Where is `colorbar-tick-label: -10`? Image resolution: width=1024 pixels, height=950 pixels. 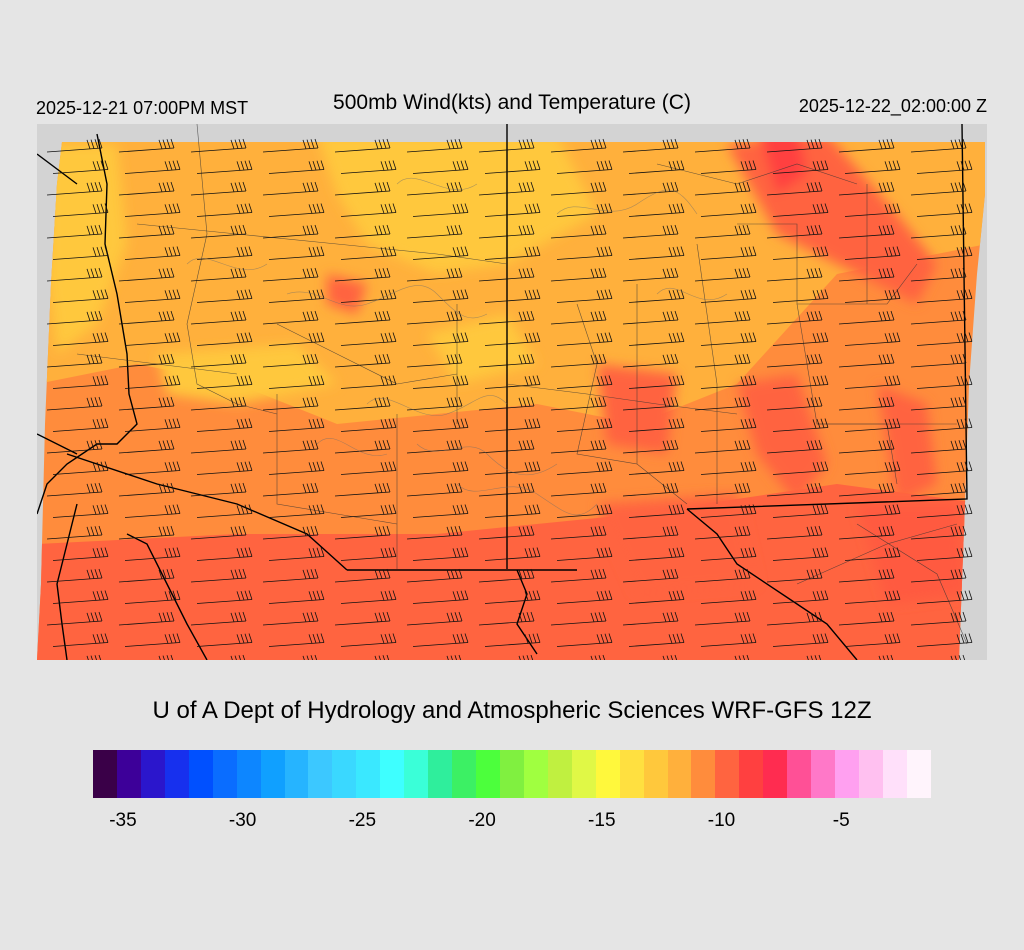
colorbar-tick-label: -10 is located at coordinates (721, 820).